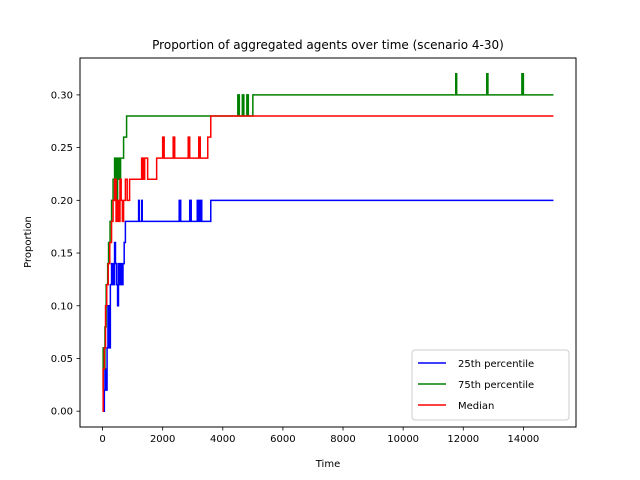 The image size is (640, 480). Describe the element at coordinates (62, 359) in the screenshot. I see `y-tick-label: 0.05` at that location.